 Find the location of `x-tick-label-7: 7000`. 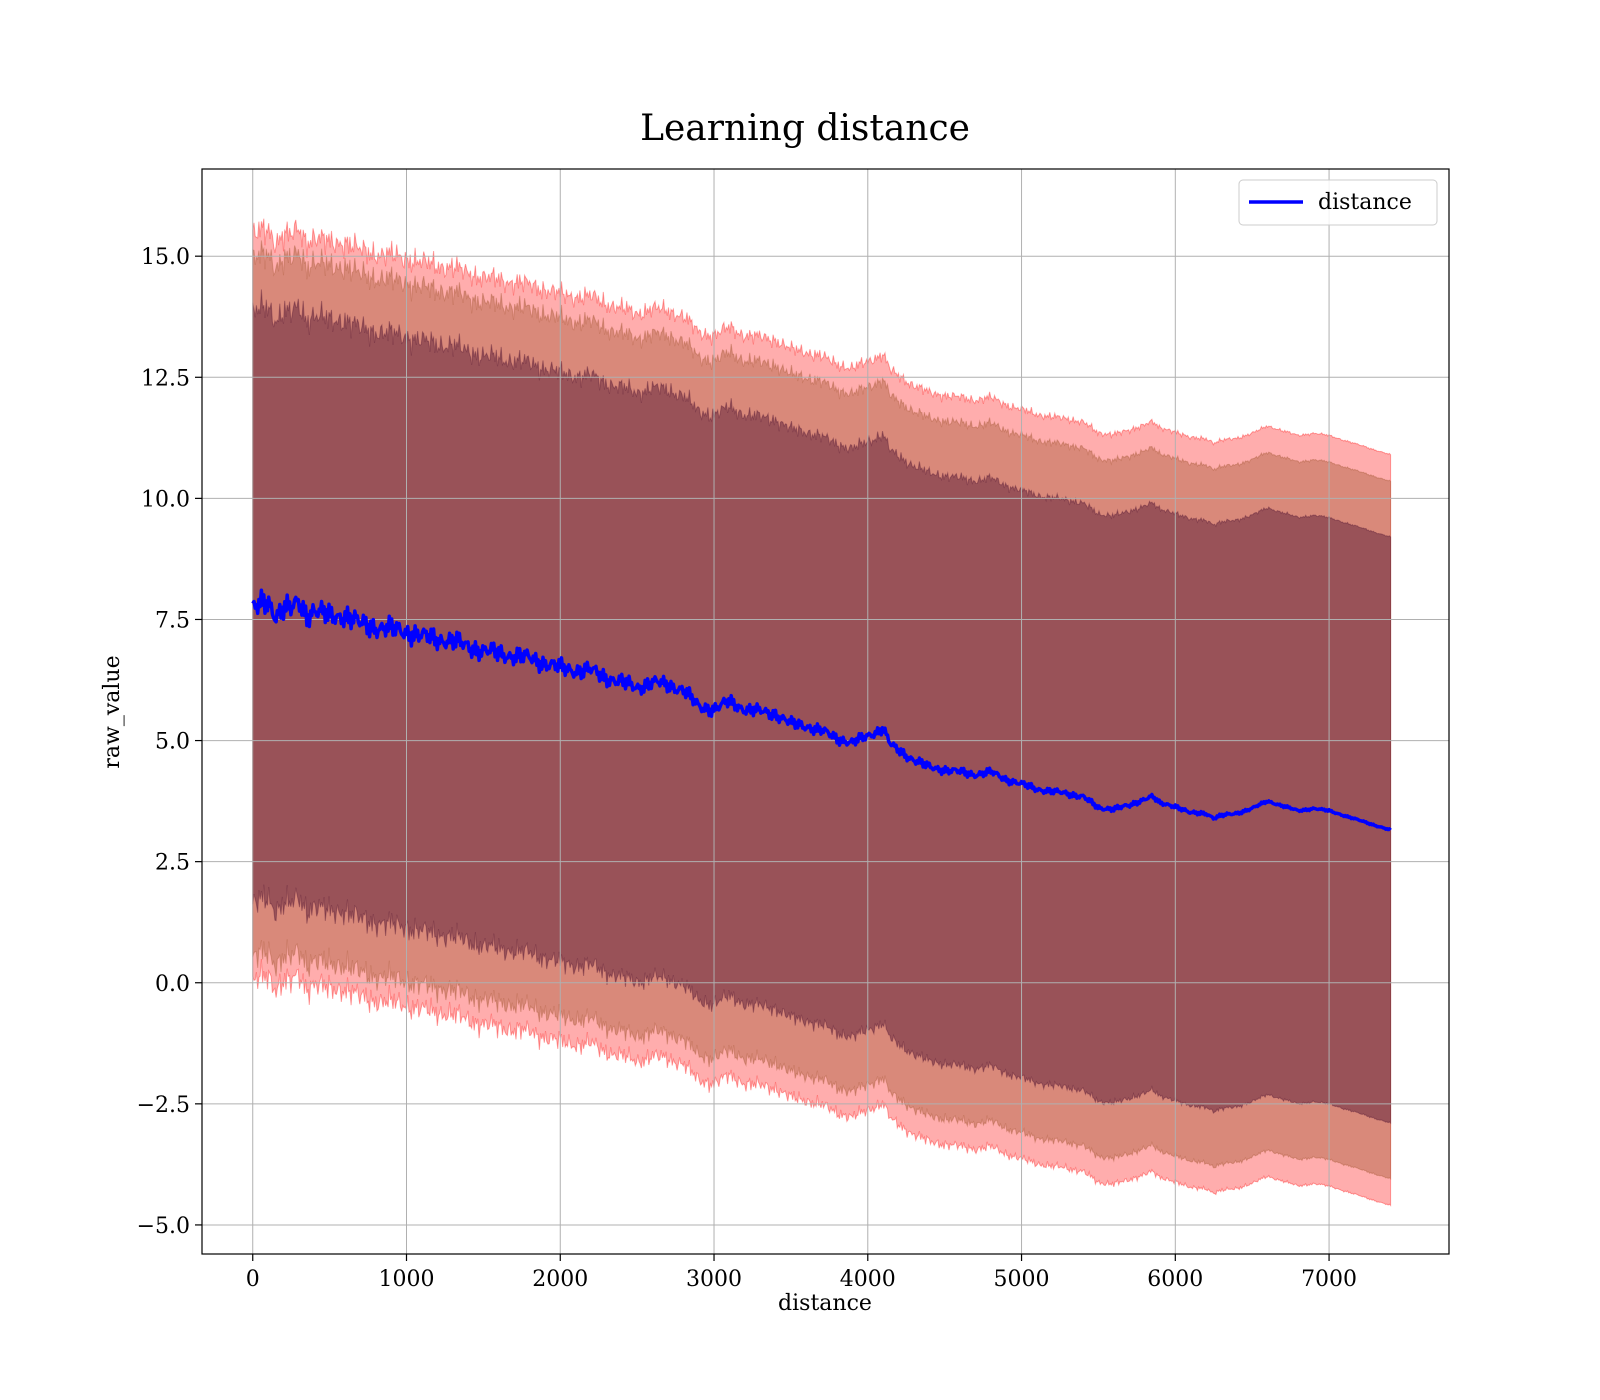

x-tick-label-7: 7000 is located at coordinates (1329, 1279).